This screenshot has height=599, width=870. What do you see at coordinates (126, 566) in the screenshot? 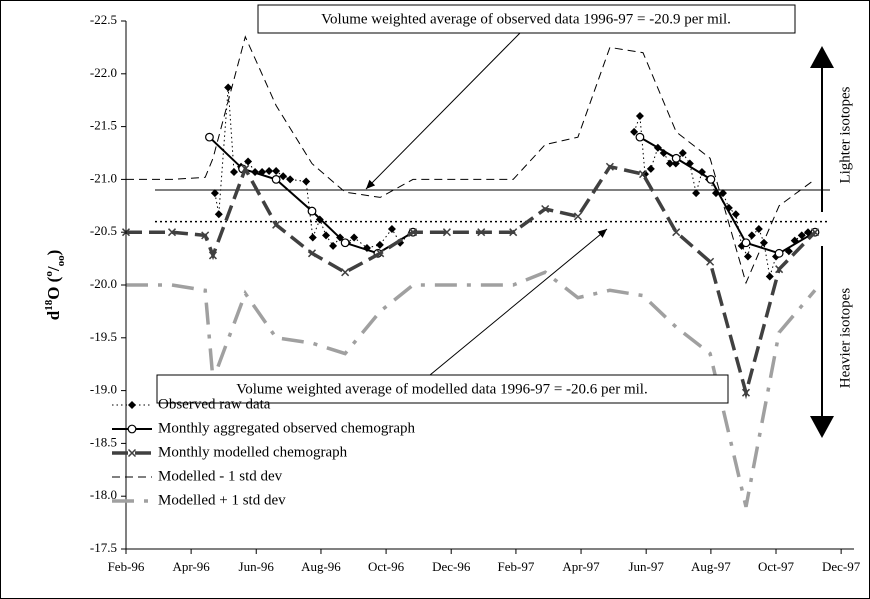
I see `x-tick-label: Feb-96` at bounding box center [126, 566].